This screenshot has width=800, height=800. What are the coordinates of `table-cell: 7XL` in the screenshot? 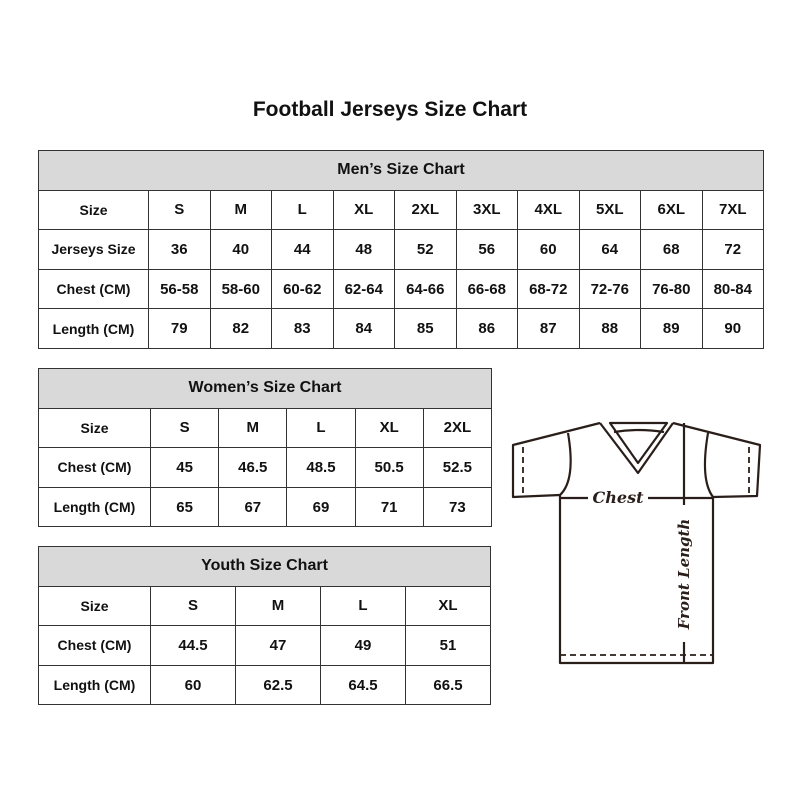 It's located at (732, 210).